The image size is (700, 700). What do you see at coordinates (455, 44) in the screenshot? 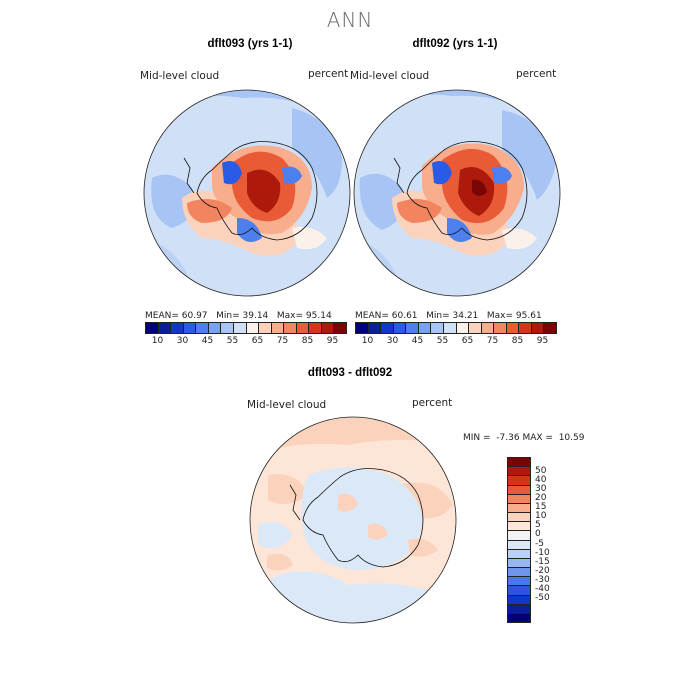
I see `panel-2-title: dflt092 (yrs 1-1)` at bounding box center [455, 44].